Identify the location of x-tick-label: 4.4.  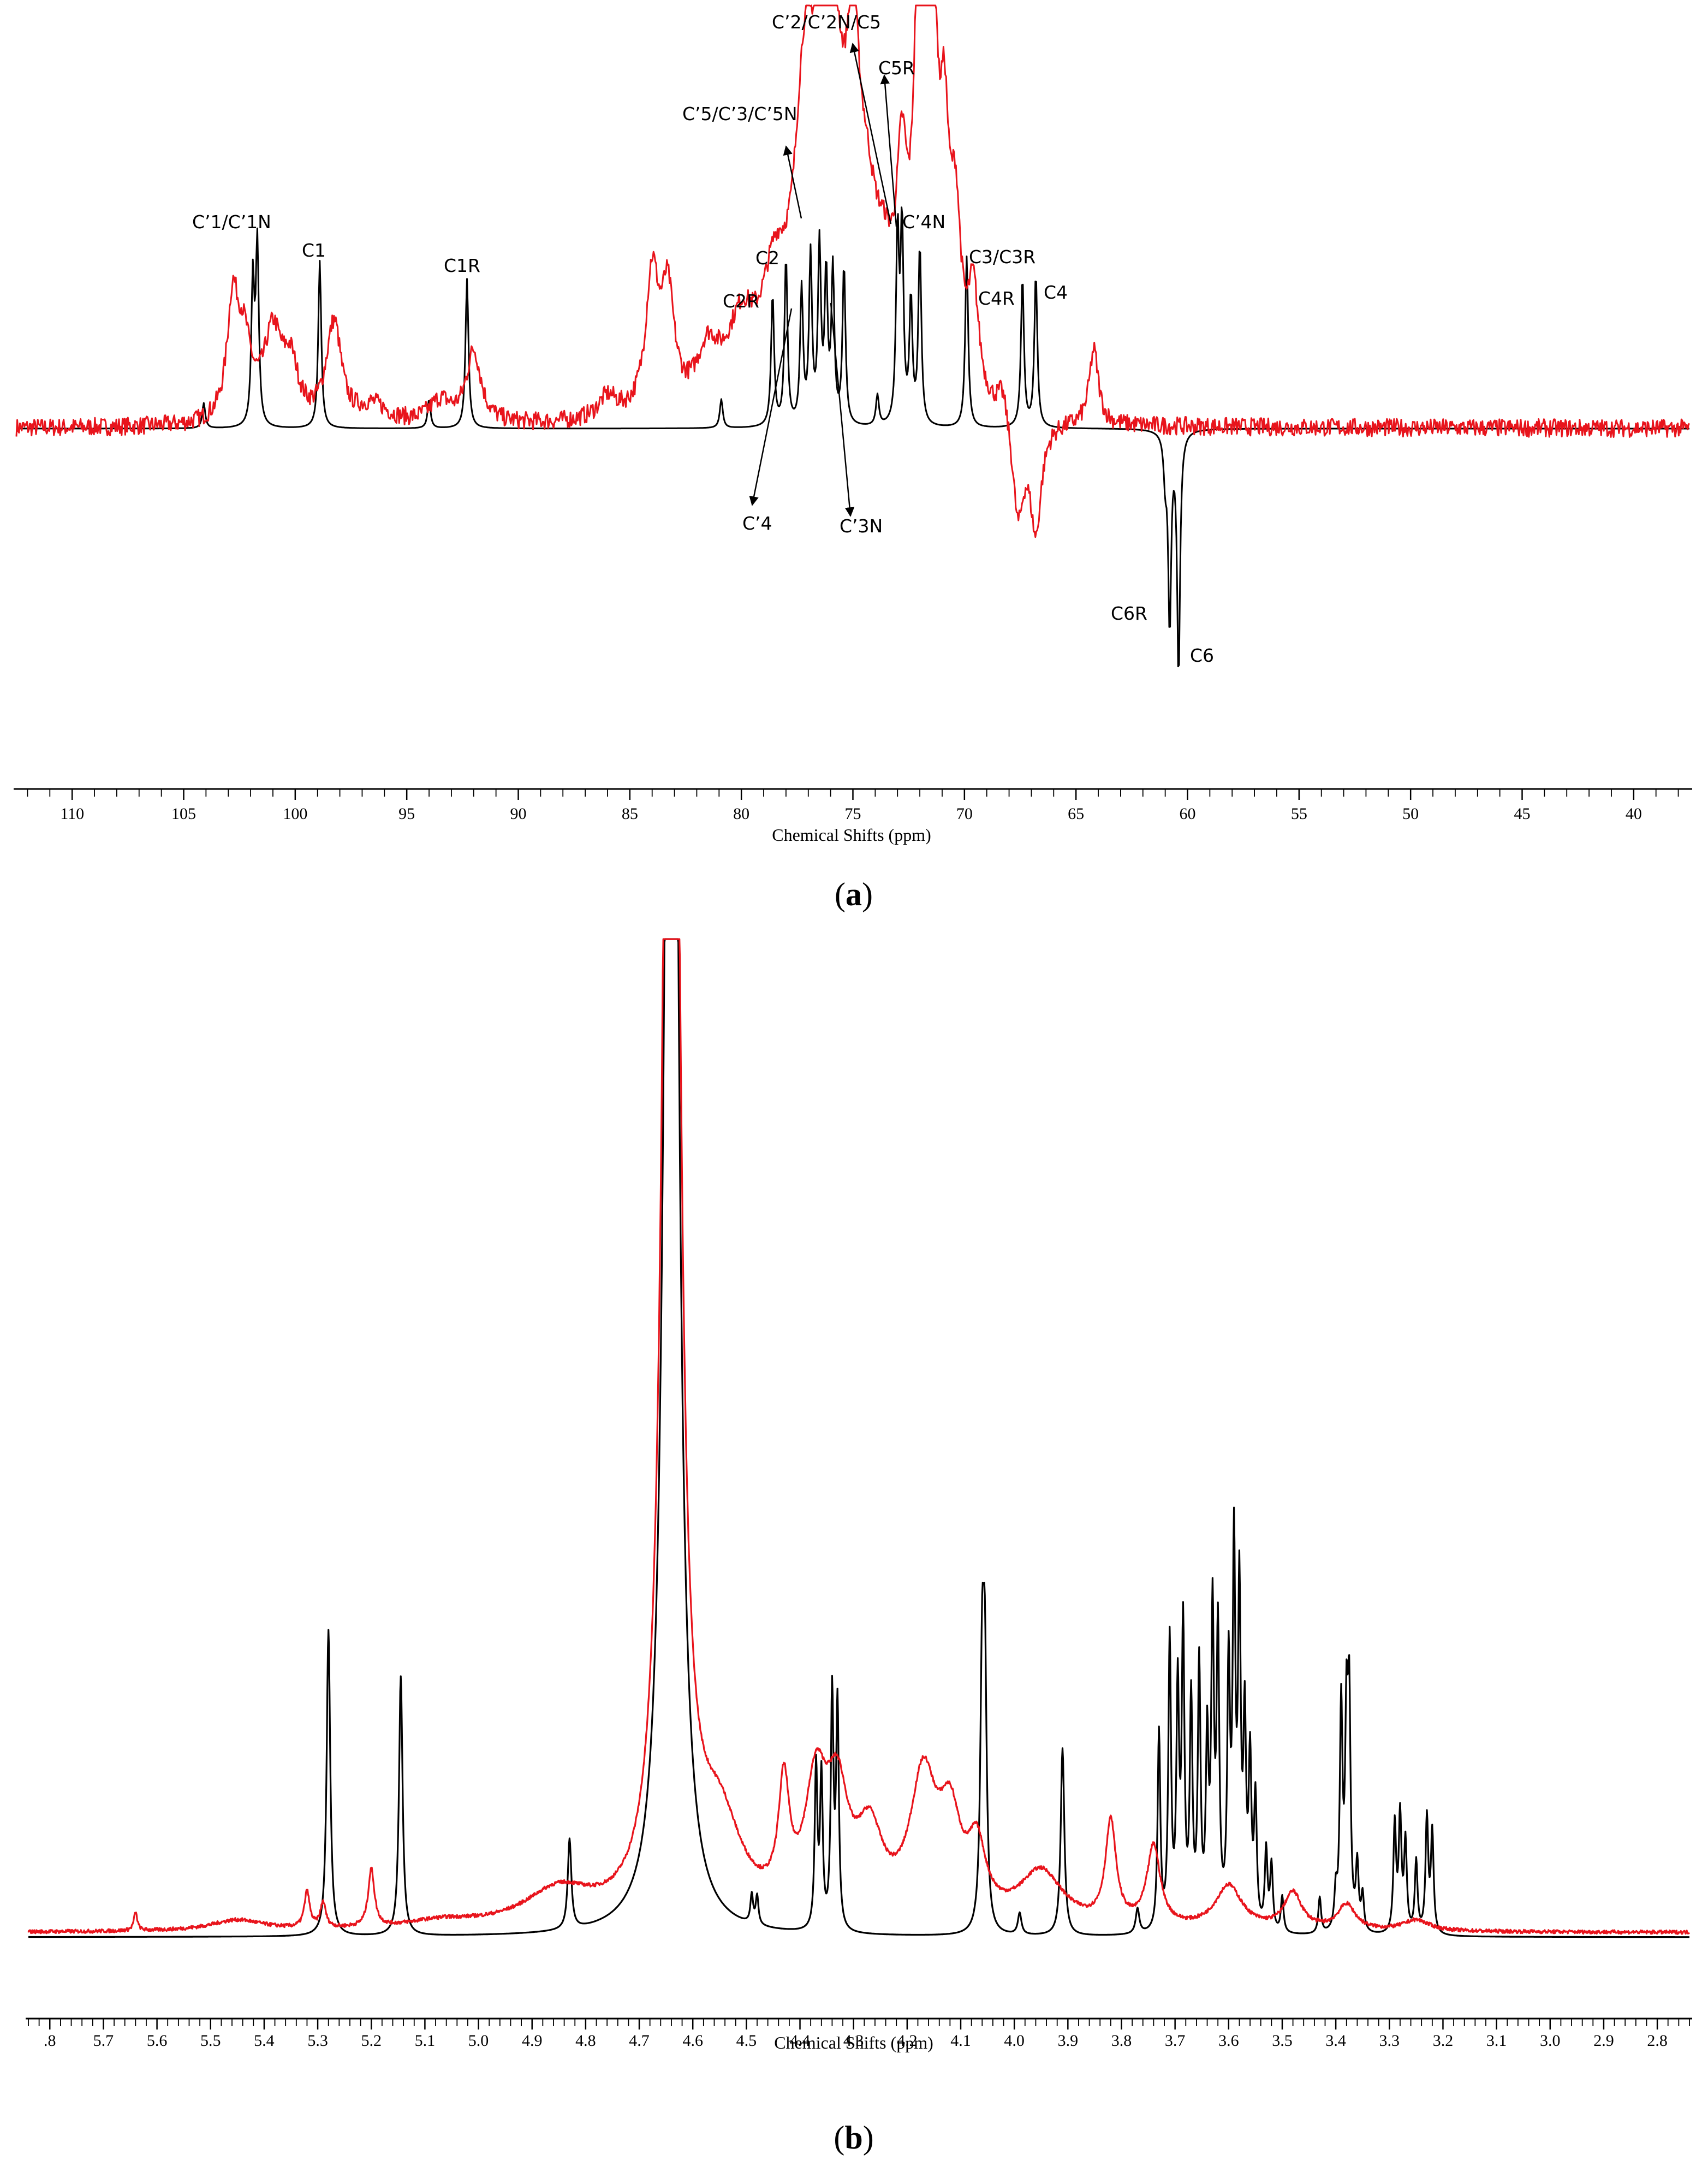
(800, 2041).